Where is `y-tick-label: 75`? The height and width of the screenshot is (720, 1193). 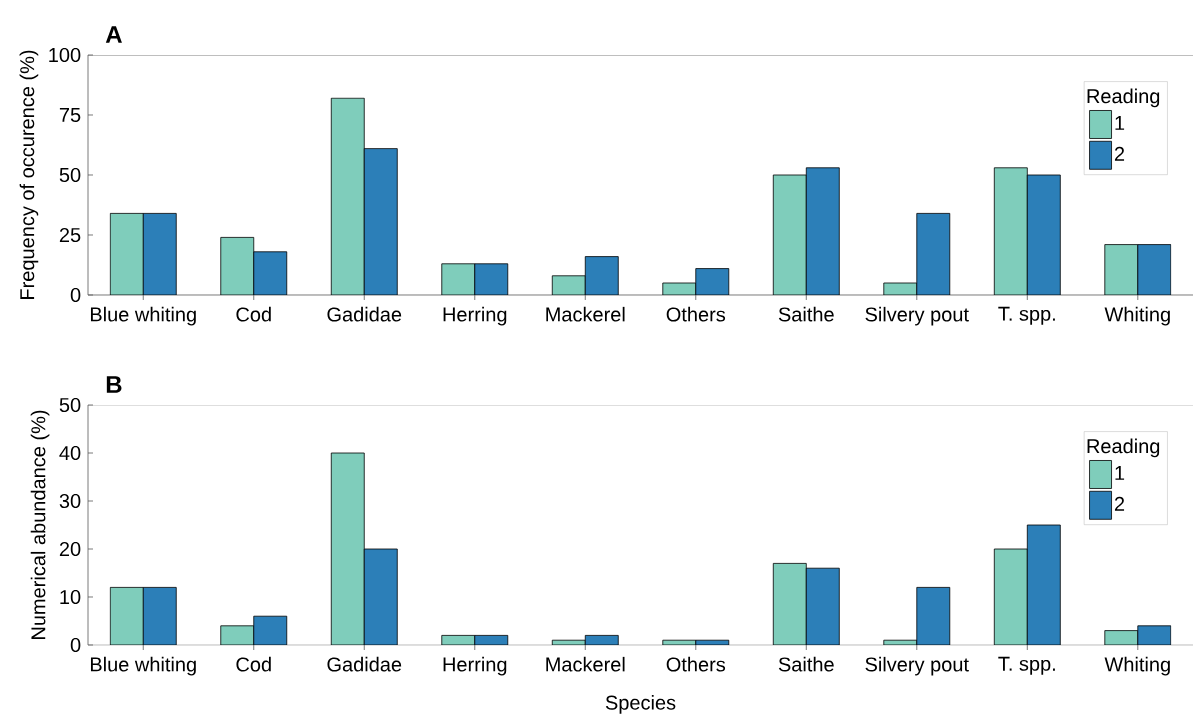 y-tick-label: 75 is located at coordinates (70, 115).